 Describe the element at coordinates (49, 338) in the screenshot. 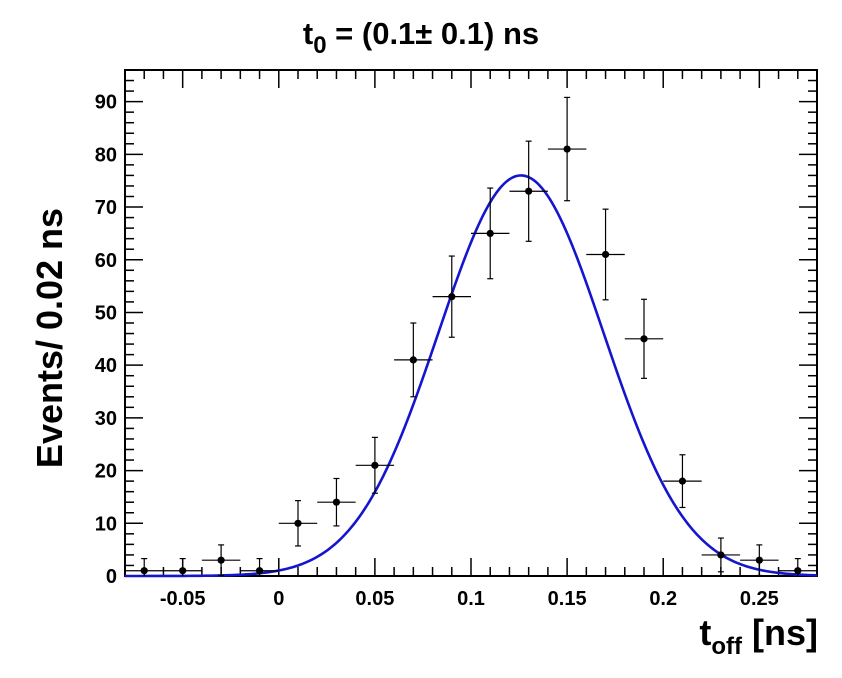

I see `y-axis-label: Events/ 0.02 ns` at that location.